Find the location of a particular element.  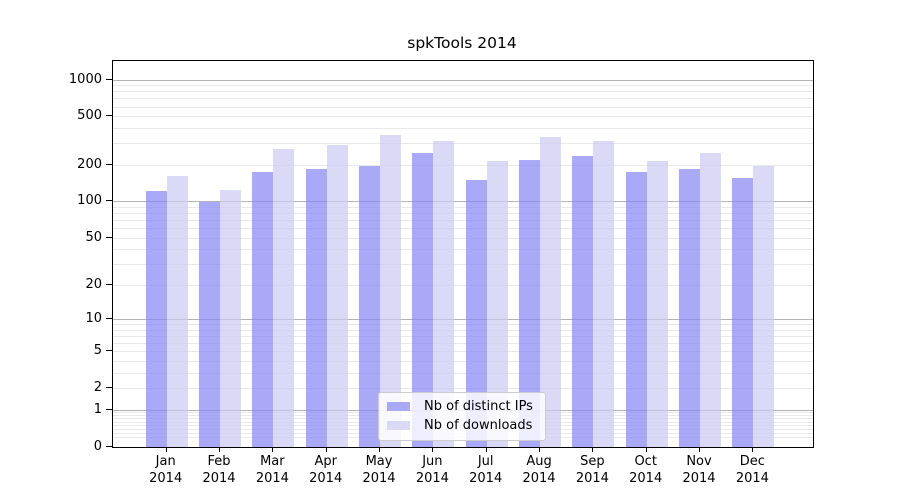

bar-ips-jul is located at coordinates (476, 313).